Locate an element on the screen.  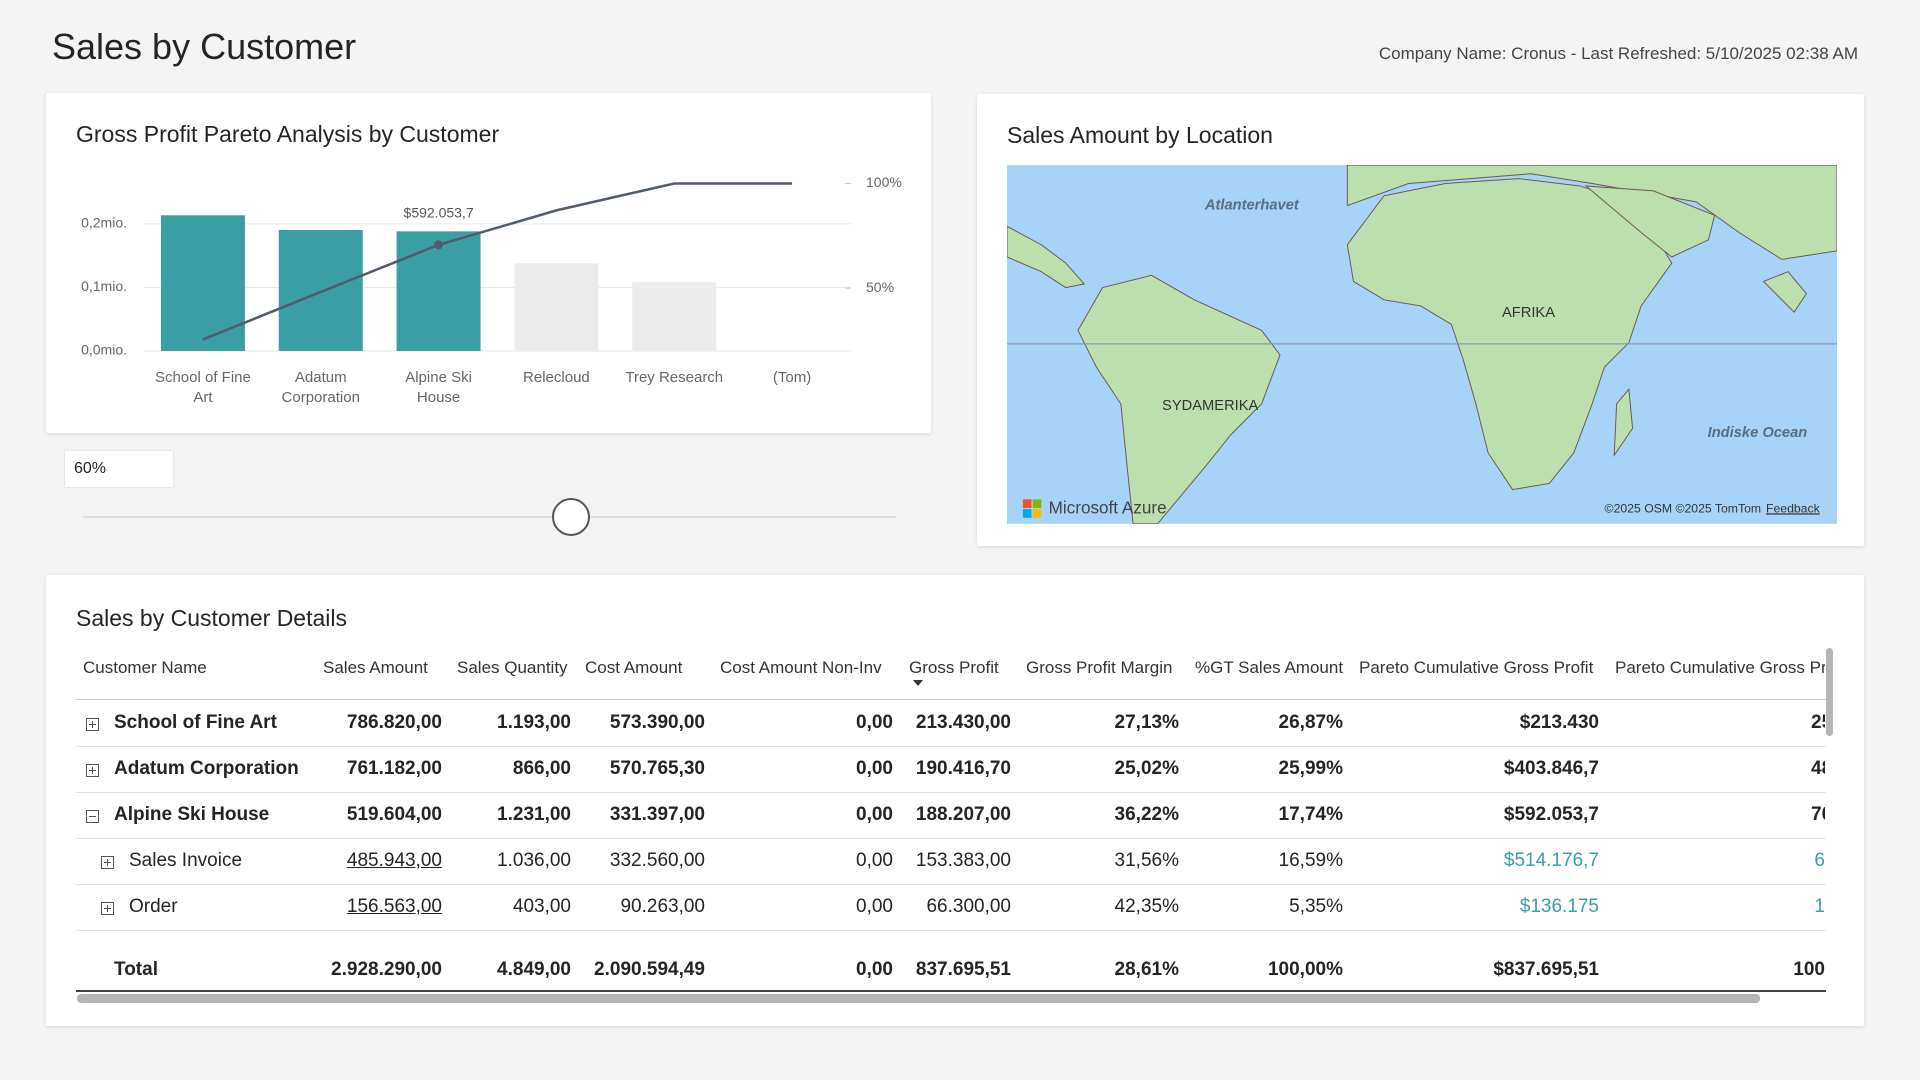
column-header: Cost Amount Non-Inv is located at coordinates (801, 667).